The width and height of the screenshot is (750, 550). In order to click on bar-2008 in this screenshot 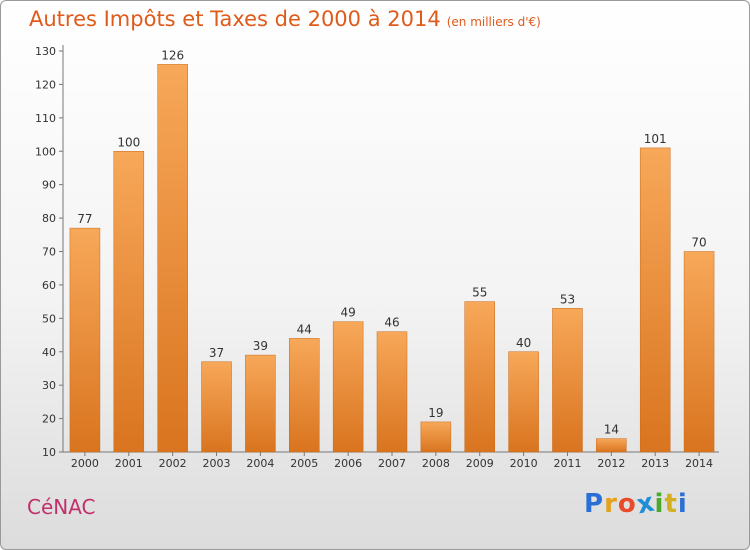, I will do `click(436, 437)`.